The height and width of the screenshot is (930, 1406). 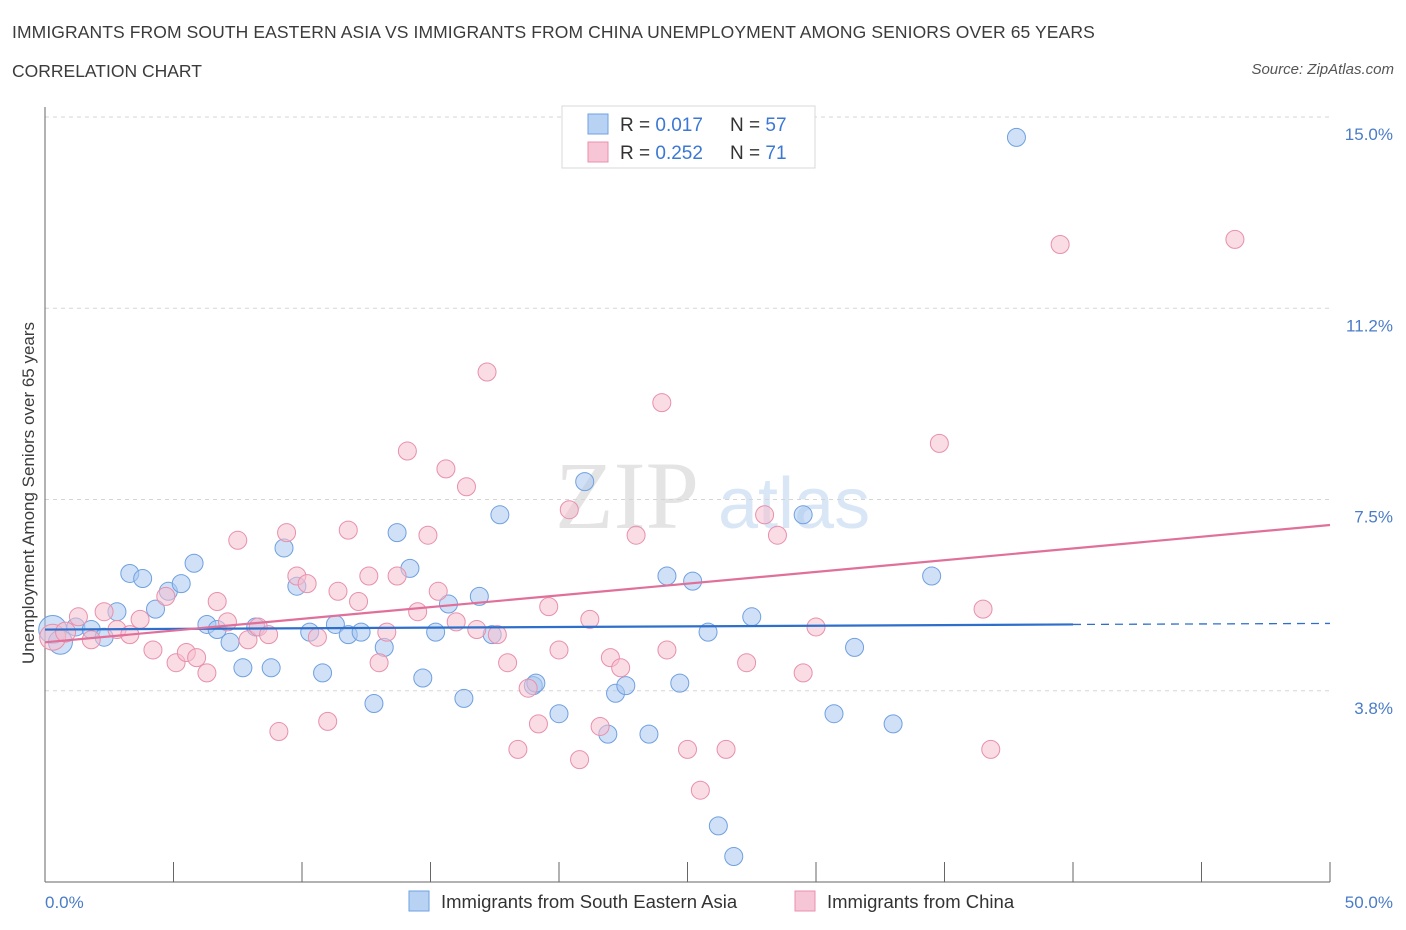 I want to click on svg-text: R = 0.252, so click(x=661, y=153).